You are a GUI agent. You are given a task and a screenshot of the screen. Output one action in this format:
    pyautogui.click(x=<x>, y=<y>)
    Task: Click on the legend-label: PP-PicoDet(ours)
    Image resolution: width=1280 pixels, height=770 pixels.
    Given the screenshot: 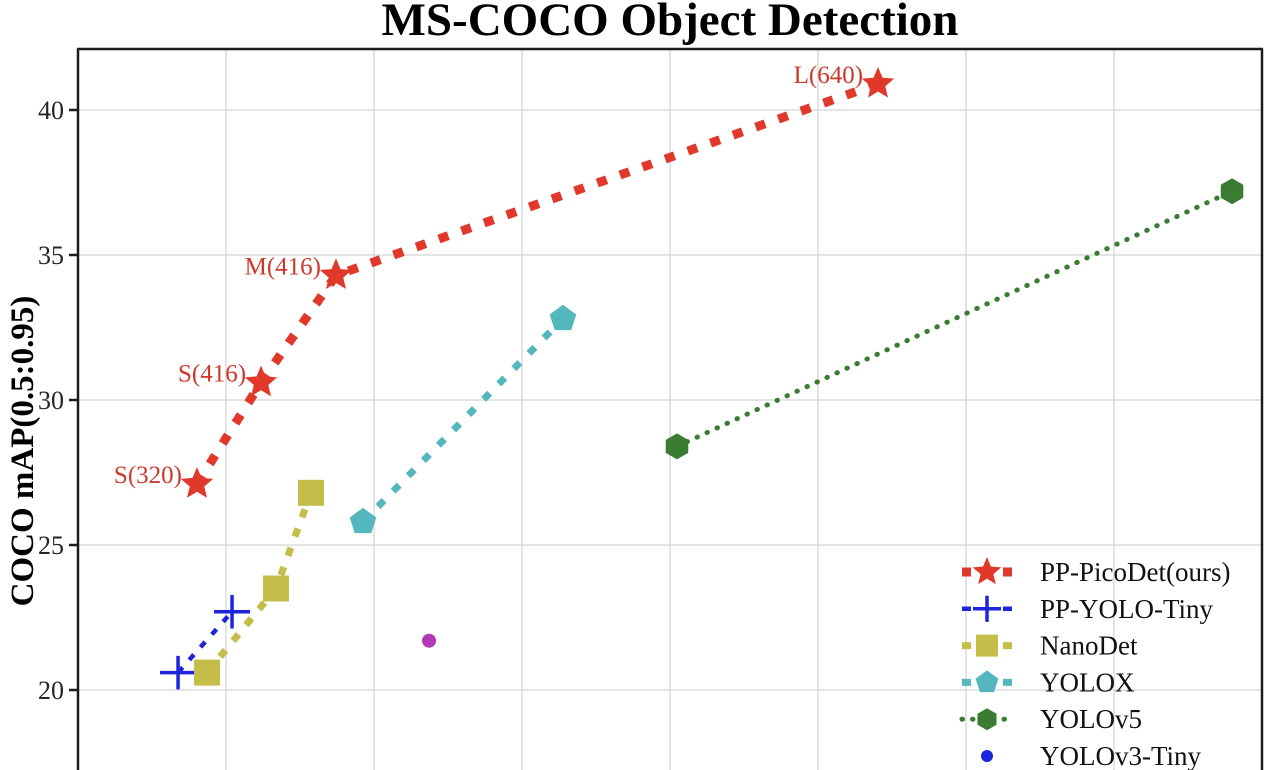 What is the action you would take?
    pyautogui.click(x=1135, y=572)
    